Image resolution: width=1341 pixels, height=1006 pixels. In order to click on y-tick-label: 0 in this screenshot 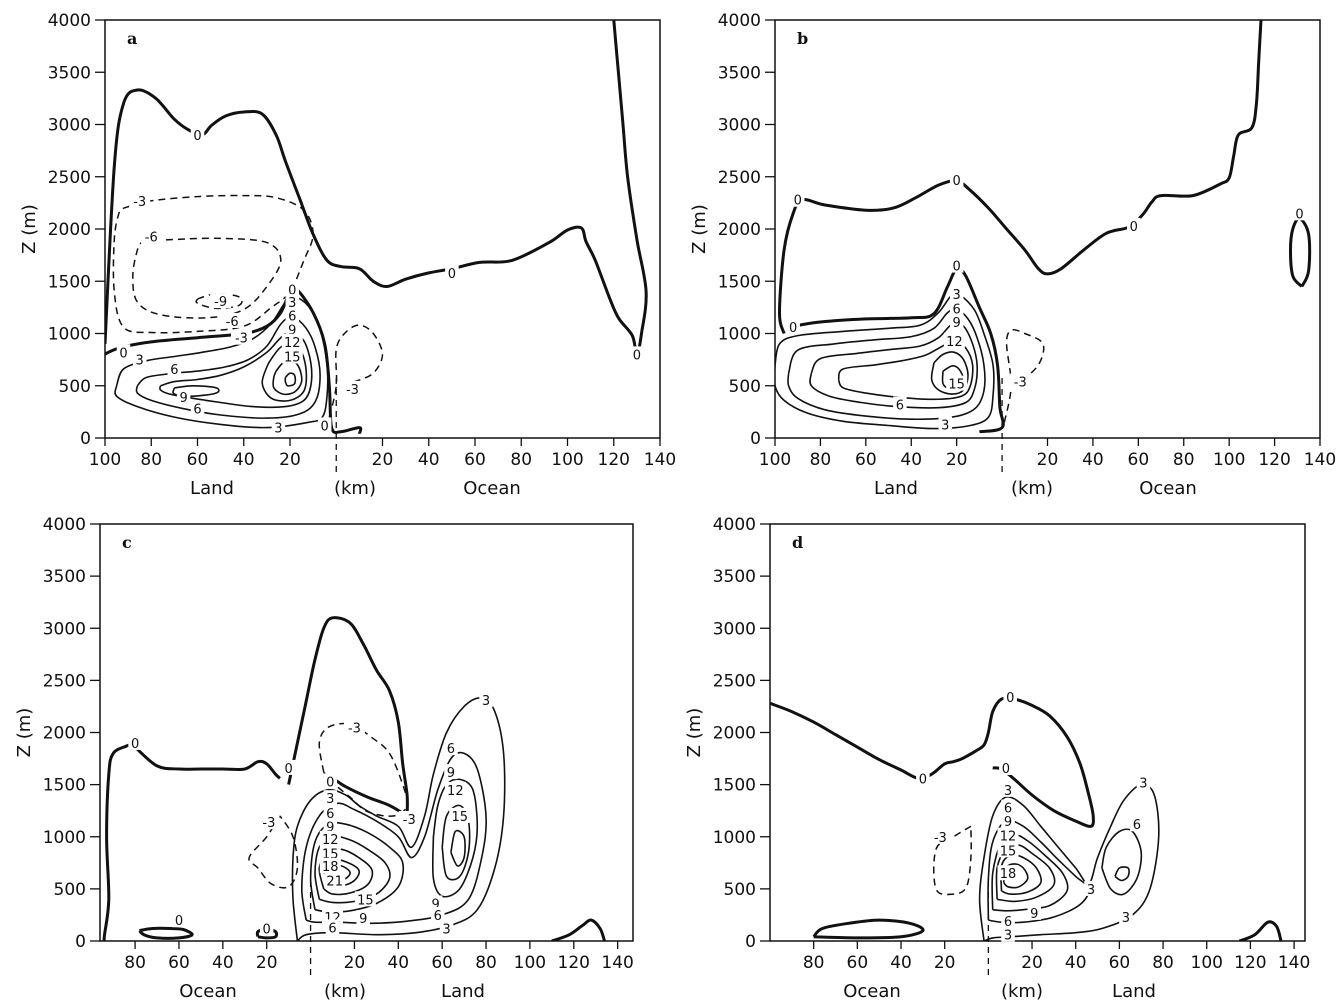, I will do `click(750, 942)`.